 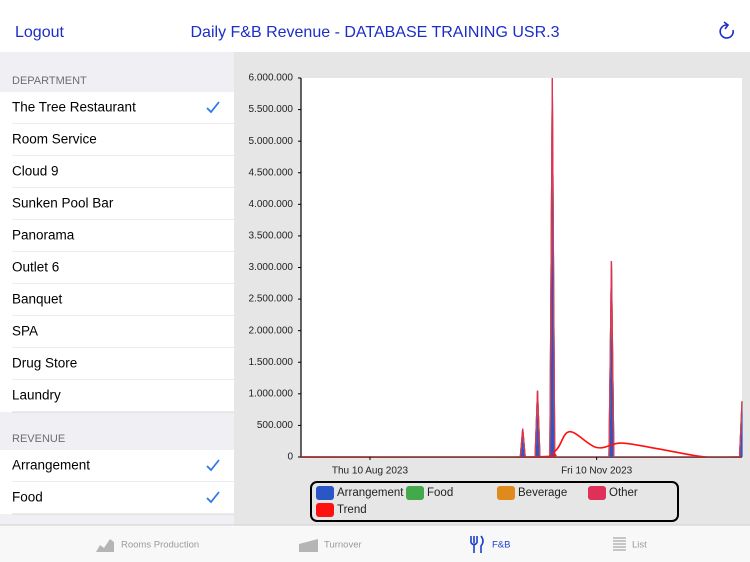 What do you see at coordinates (639, 545) in the screenshot?
I see `tab-label: List` at bounding box center [639, 545].